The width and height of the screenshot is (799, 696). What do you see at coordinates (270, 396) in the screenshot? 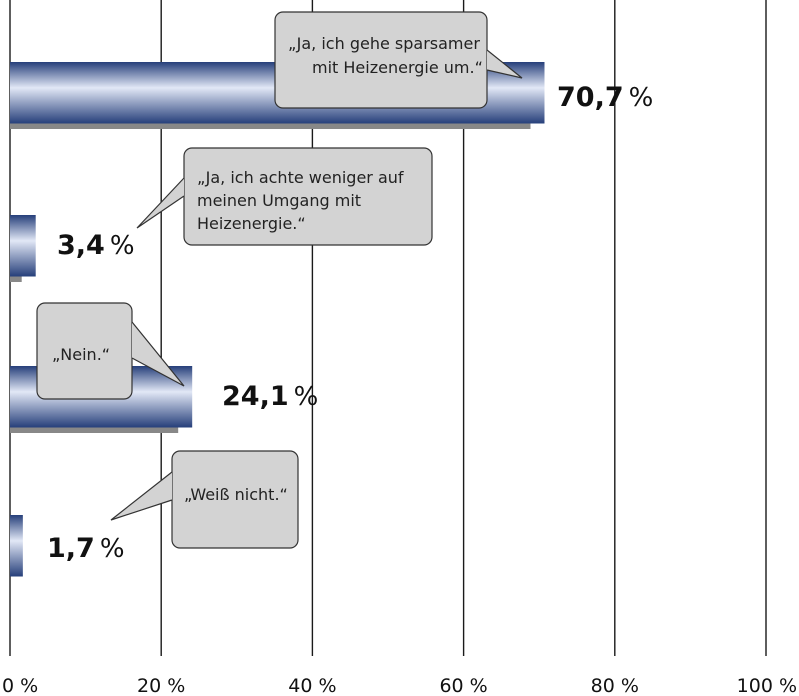
I see `value-label: 24,1%` at bounding box center [270, 396].